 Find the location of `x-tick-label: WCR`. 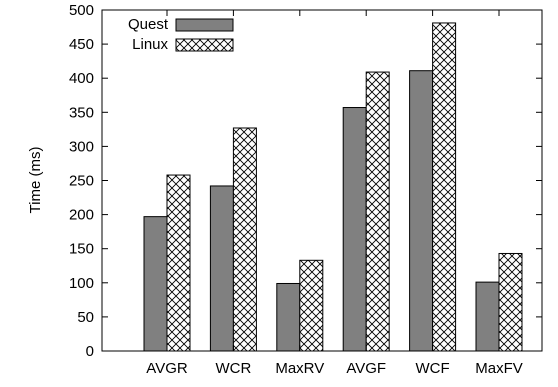

x-tick-label: WCR is located at coordinates (233, 368).